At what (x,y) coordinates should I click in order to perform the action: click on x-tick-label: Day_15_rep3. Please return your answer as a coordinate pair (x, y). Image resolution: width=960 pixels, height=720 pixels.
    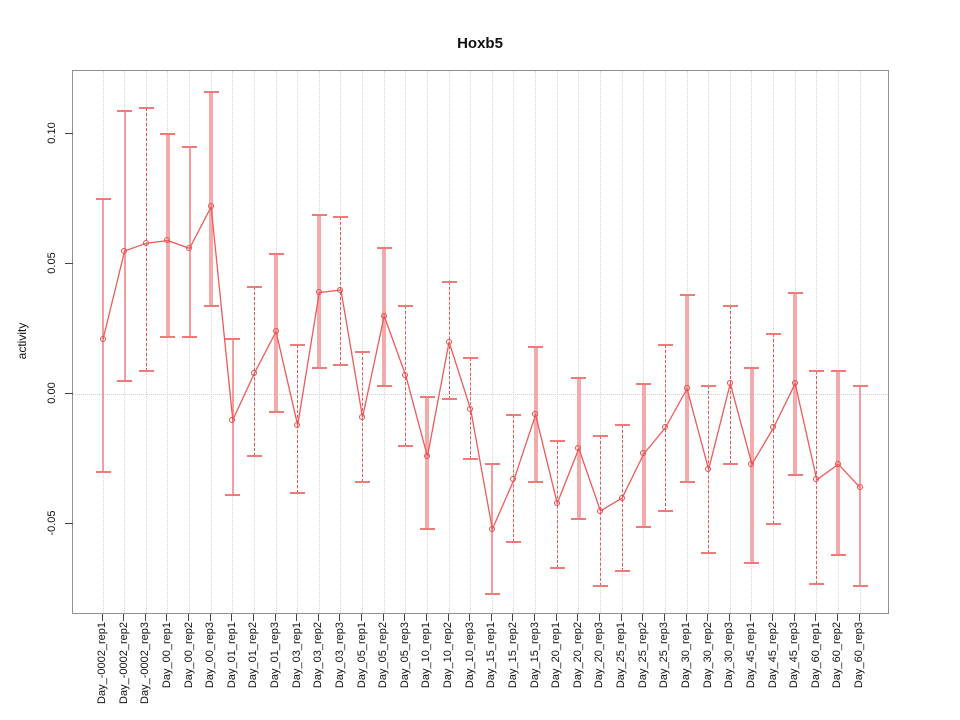
    Looking at the image, I should click on (534, 655).